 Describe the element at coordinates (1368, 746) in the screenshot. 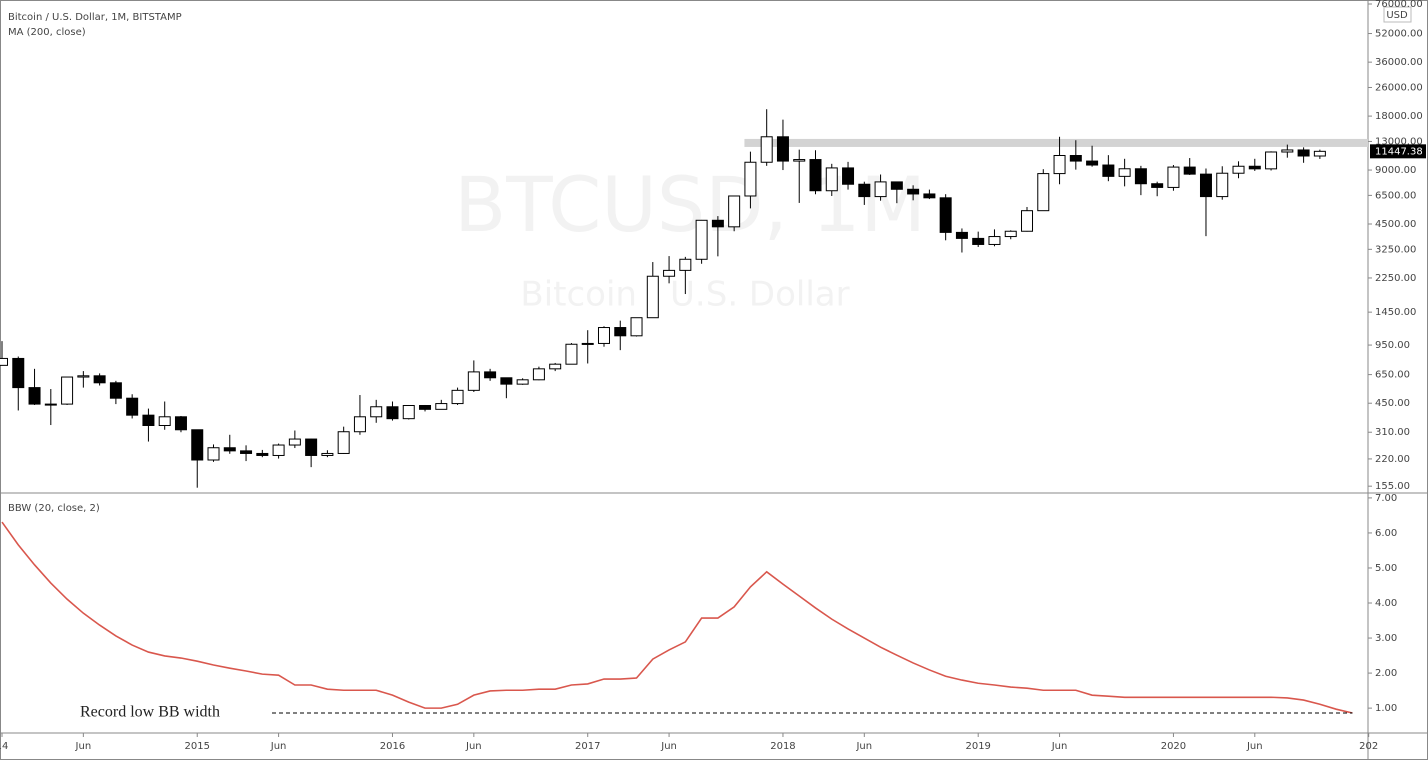

I see `x-tick-label: 202` at that location.